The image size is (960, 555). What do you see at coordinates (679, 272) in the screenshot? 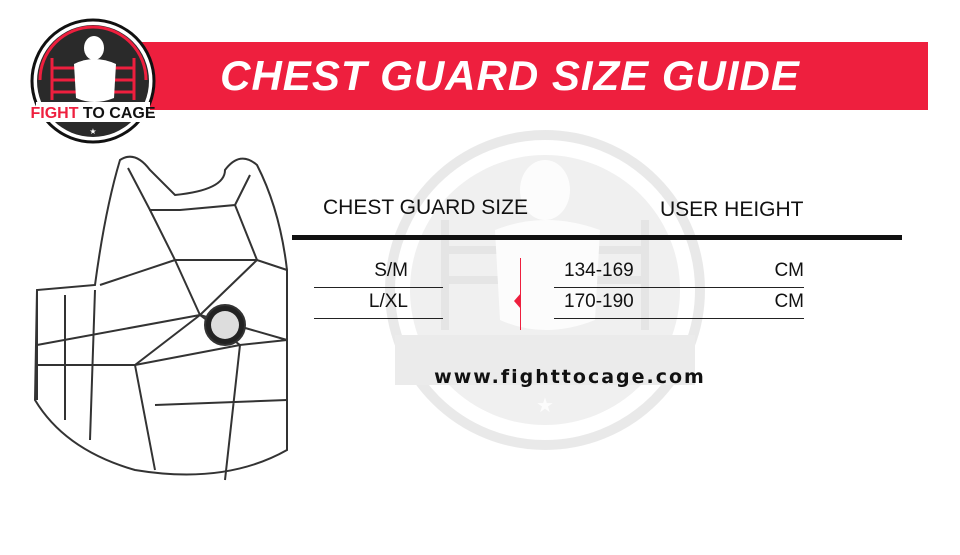
I see `height-cell: 134-169 CM` at bounding box center [679, 272].